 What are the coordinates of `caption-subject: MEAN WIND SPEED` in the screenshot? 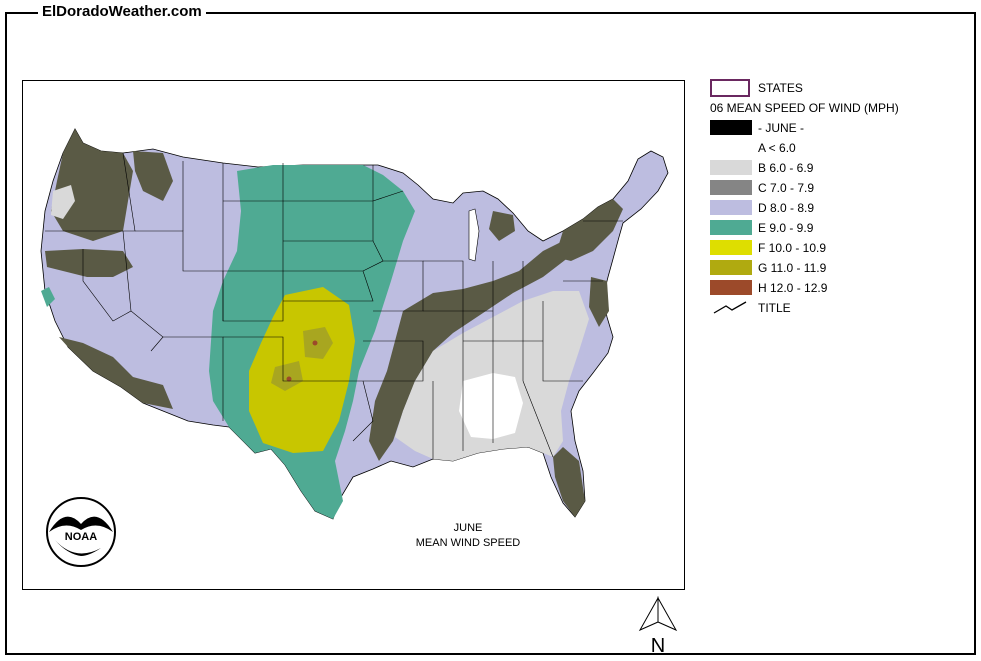 It's located at (468, 543).